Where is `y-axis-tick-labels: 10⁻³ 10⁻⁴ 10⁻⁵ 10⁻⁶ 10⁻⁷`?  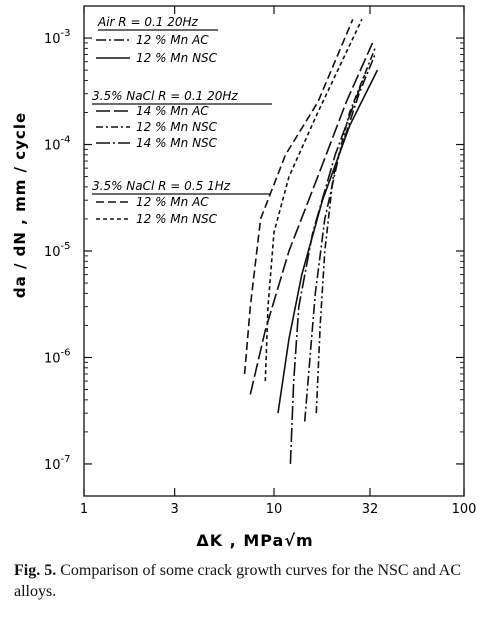 y-axis-tick-labels: 10⁻³ 10⁻⁴ 10⁻⁵ 10⁻⁶ 10⁻⁷ is located at coordinates (57, 250).